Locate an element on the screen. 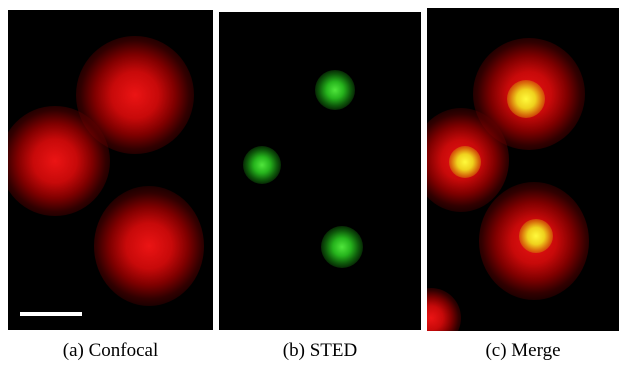 The height and width of the screenshot is (367, 619). confocal-spot-left is located at coordinates (59, 161).